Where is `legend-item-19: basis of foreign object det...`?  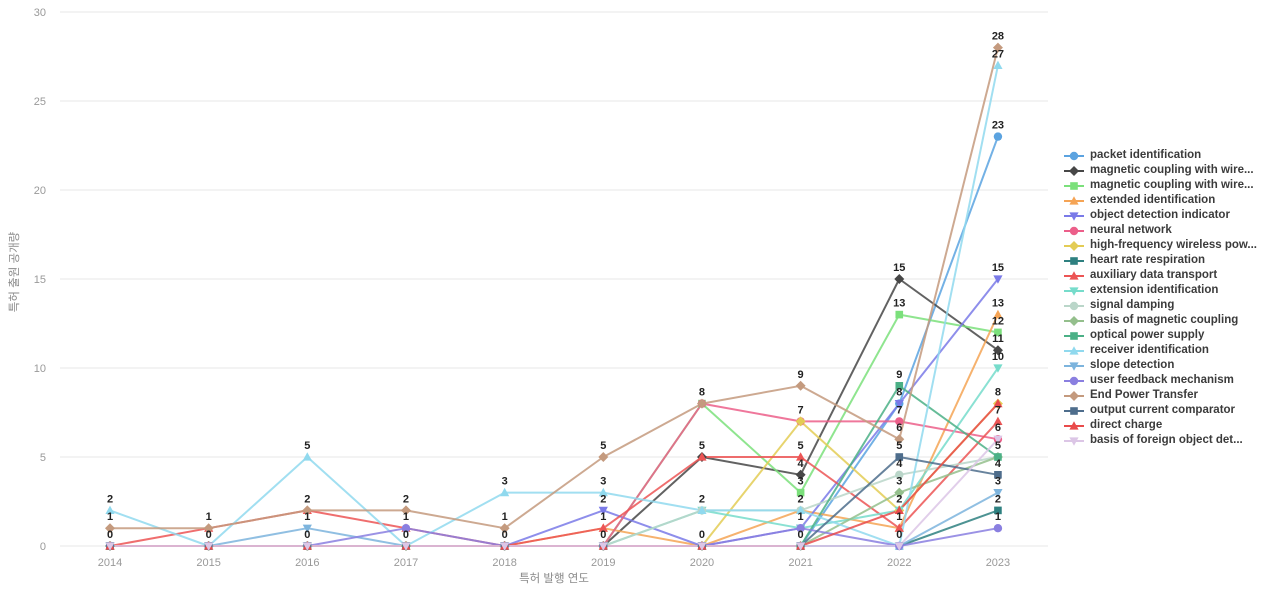 legend-item-19: basis of foreign object det... is located at coordinates (1160, 440).